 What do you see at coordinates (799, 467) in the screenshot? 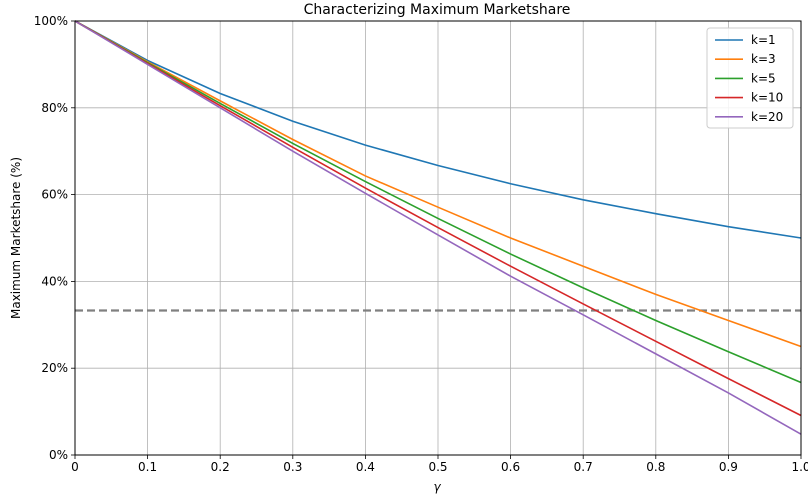
I see `x-tick-label-10: 1.0` at bounding box center [799, 467].